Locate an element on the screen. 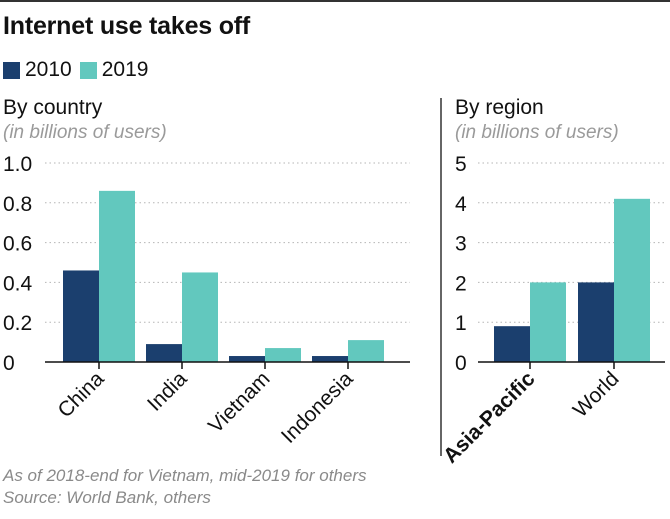 This screenshot has width=670, height=519. country-ytick-label: 0.4 is located at coordinates (18, 283).